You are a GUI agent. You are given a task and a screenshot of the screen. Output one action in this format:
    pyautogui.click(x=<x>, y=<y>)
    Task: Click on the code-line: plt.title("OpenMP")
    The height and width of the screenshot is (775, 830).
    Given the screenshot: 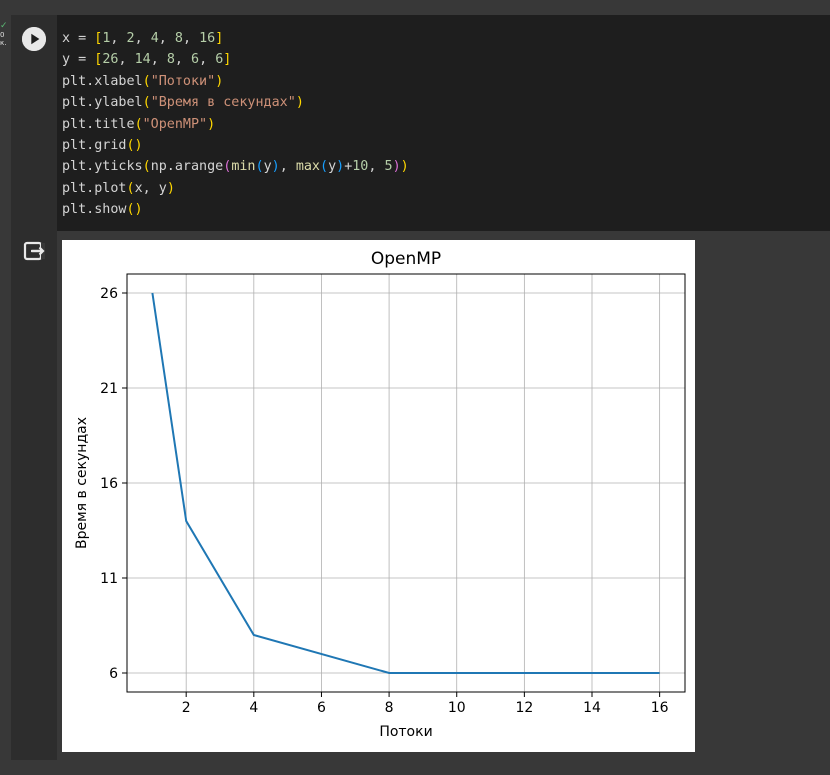 What is the action you would take?
    pyautogui.click(x=235, y=124)
    